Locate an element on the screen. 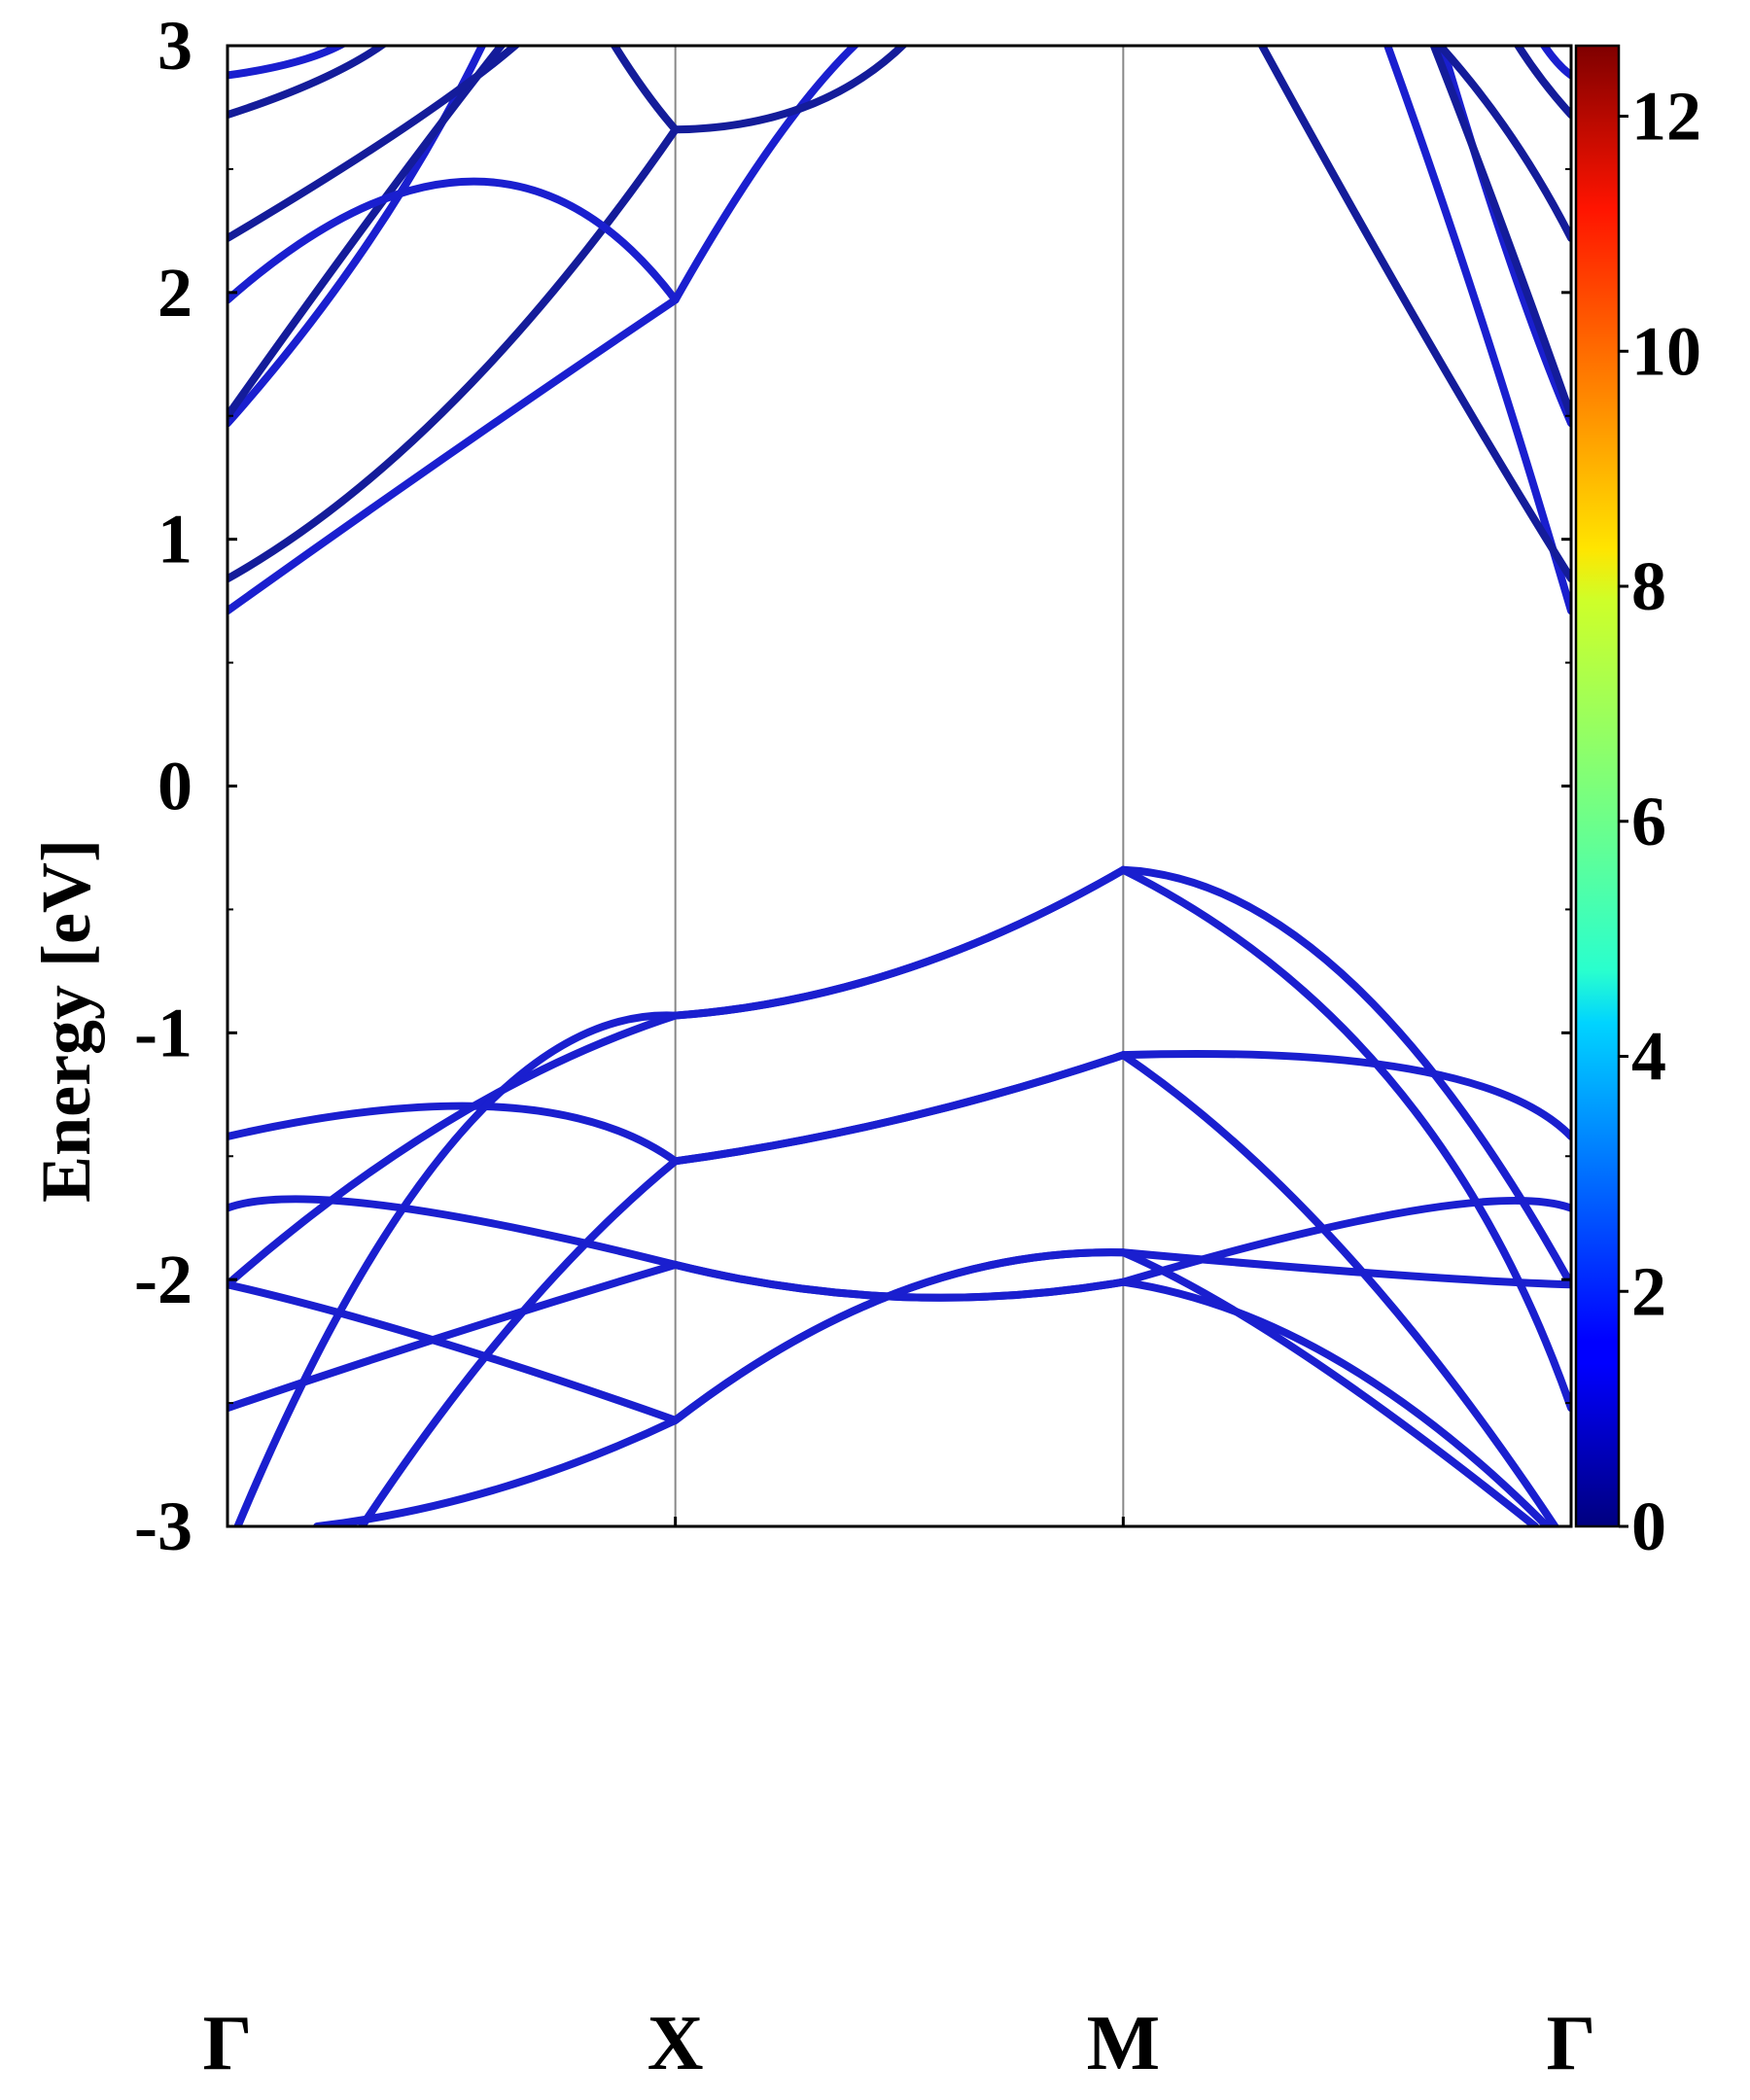  colorbar-ticks: 0 2 4 6 8 10 12 is located at coordinates (1660, 821).